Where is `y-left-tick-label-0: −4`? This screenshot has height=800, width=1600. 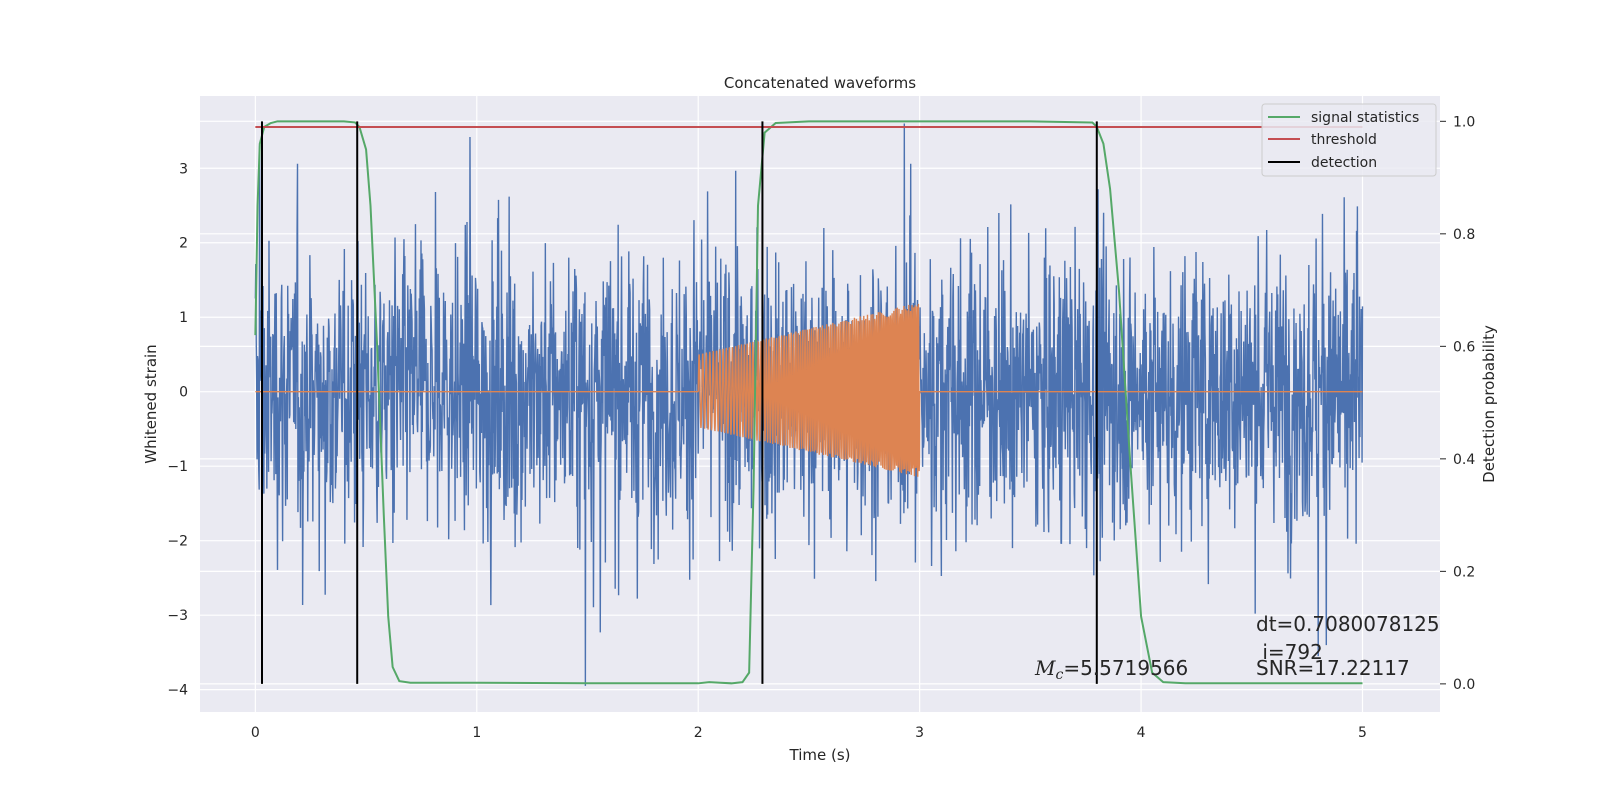 y-left-tick-label-0: −4 is located at coordinates (177, 691).